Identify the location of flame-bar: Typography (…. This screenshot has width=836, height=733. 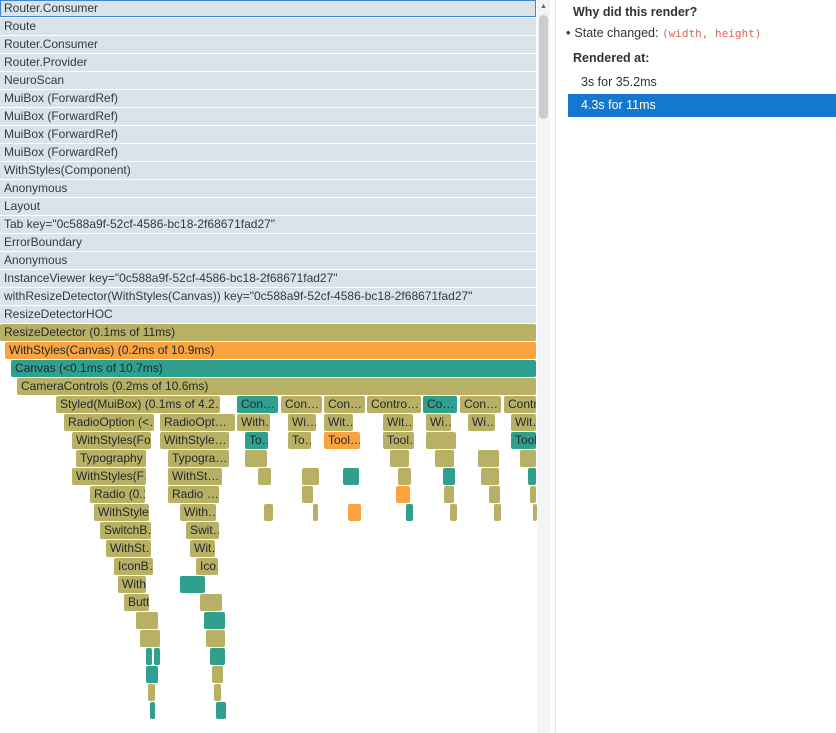
(111, 458).